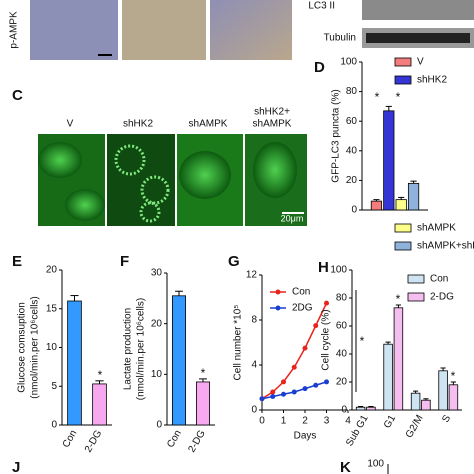 The image size is (474, 474). Describe the element at coordinates (14, 30) in the screenshot. I see `stain-label: p-AMPK` at that location.